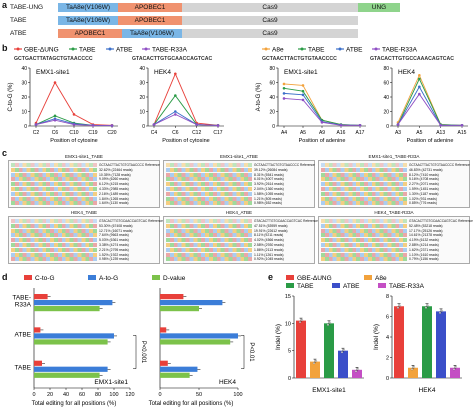  Describe the element at coordinates (316, 50) in the screenshot. I see `legend-label: TABE` at that location.